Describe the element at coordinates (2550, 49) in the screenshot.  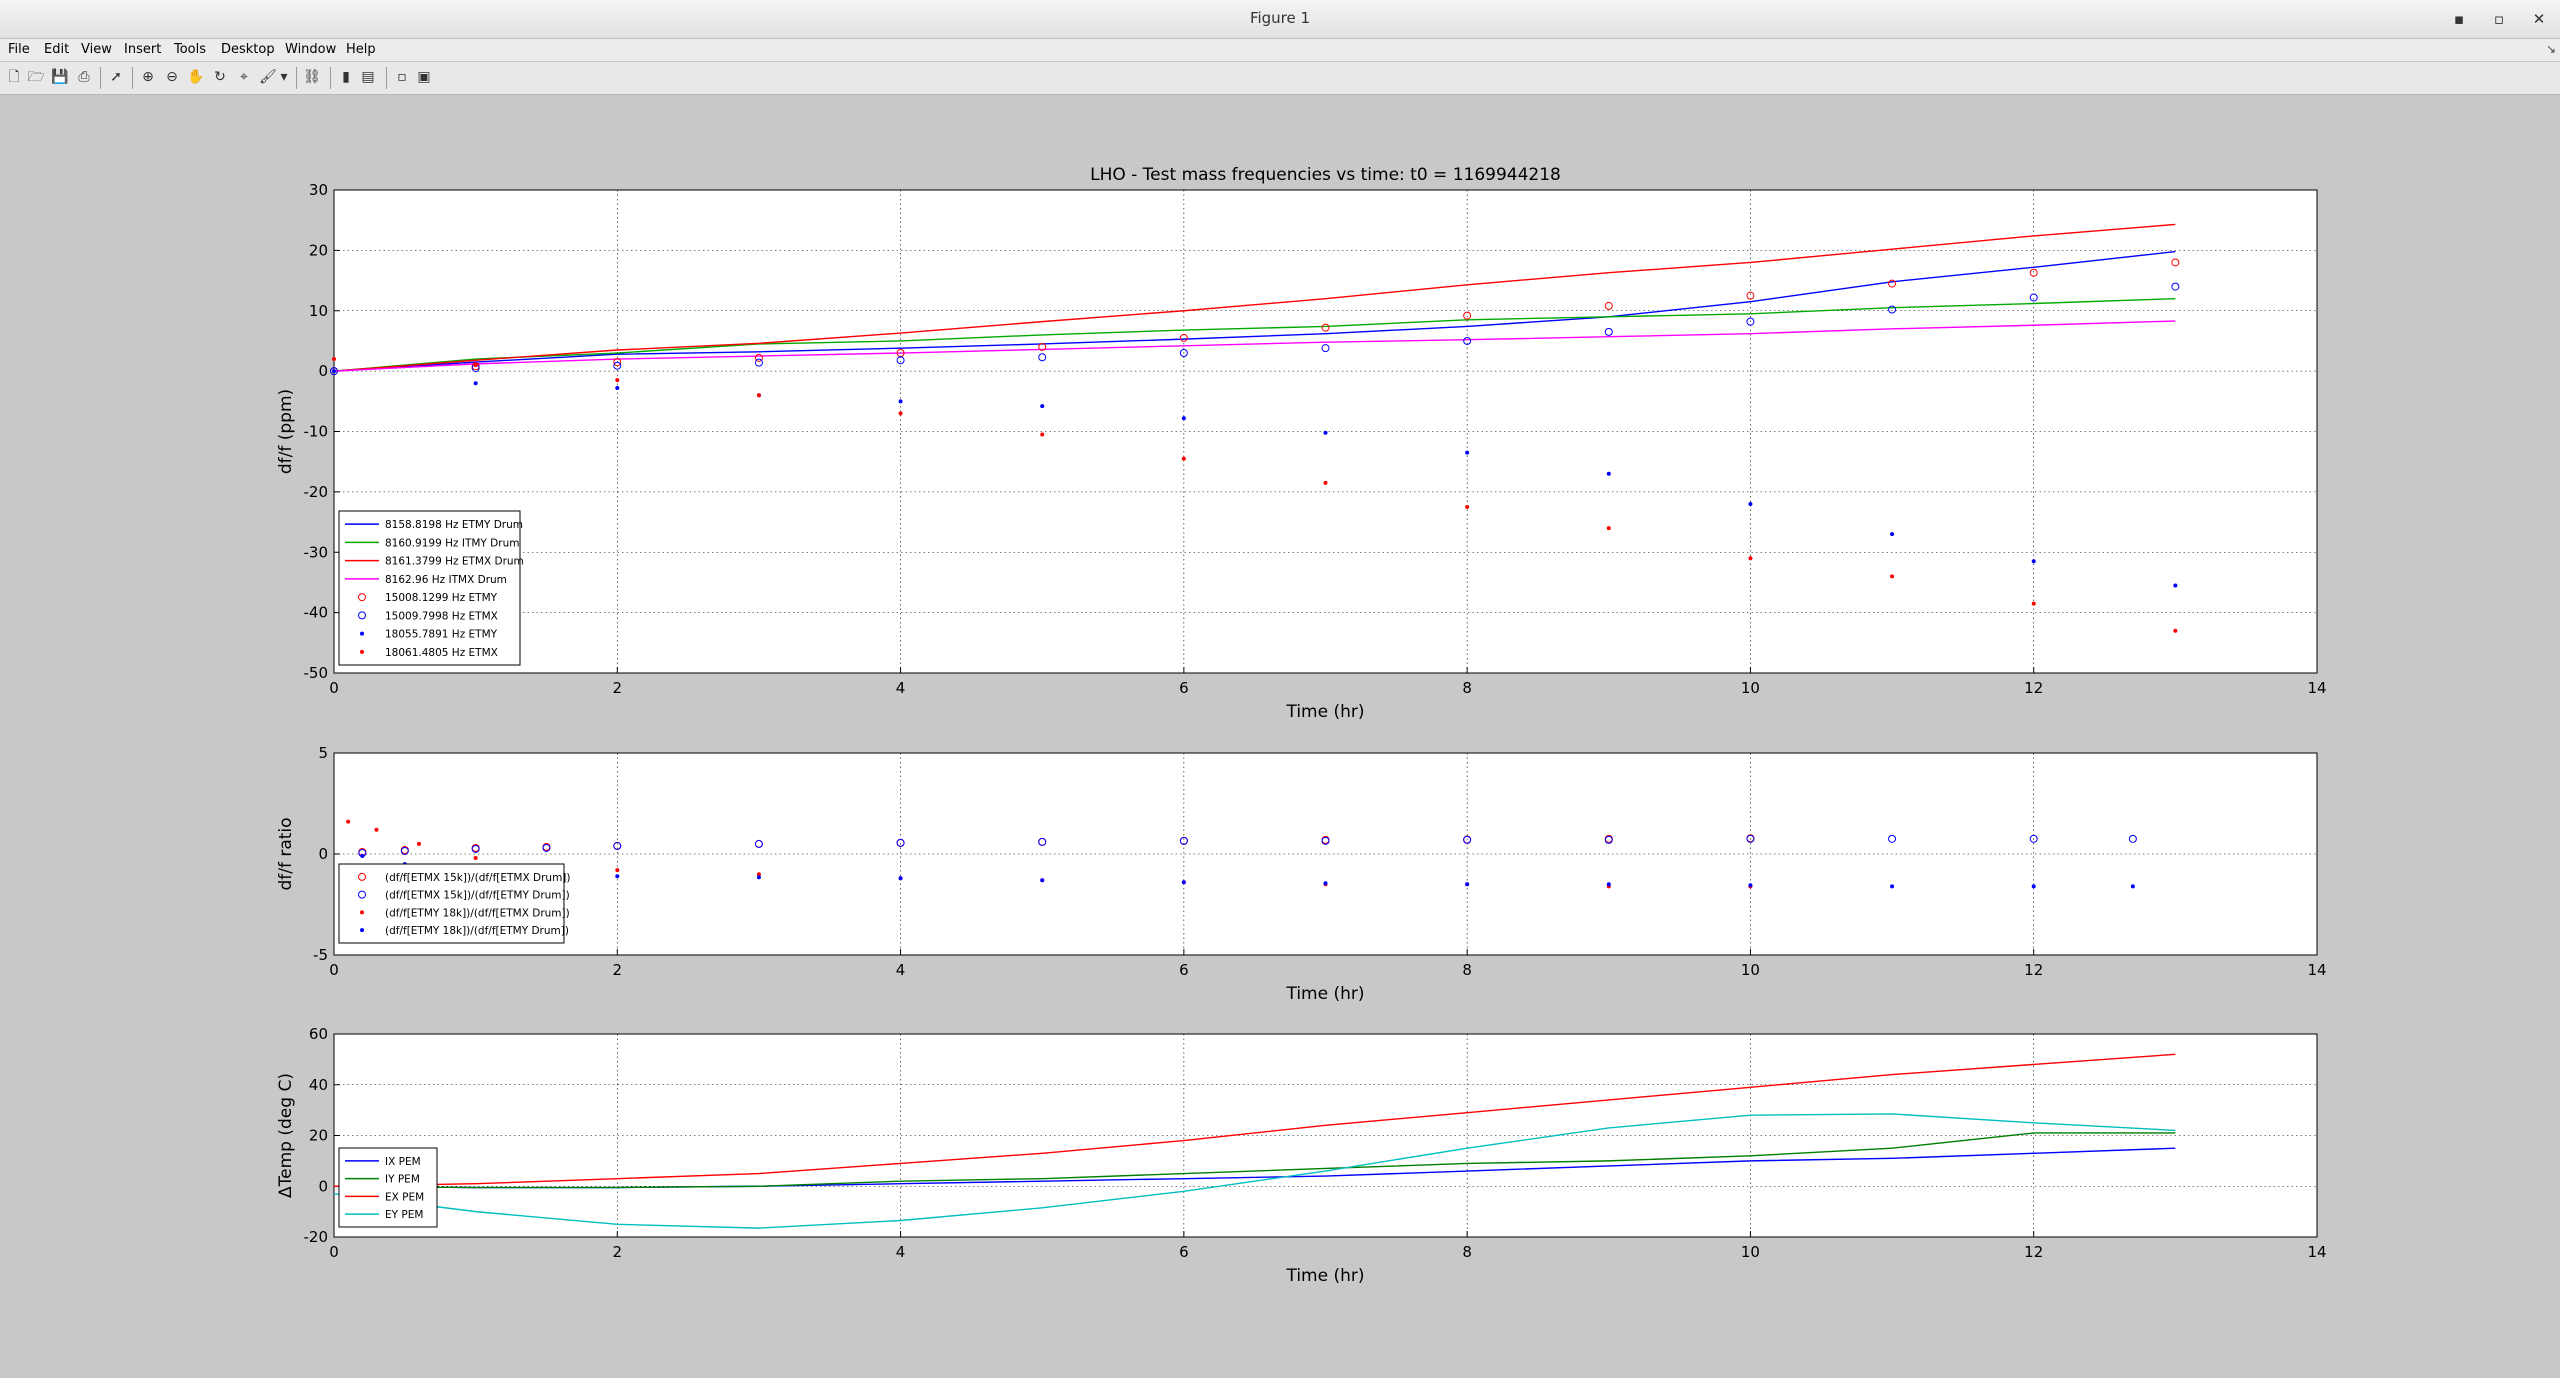
I see `dock-arrow-icon: ↘` at that location.